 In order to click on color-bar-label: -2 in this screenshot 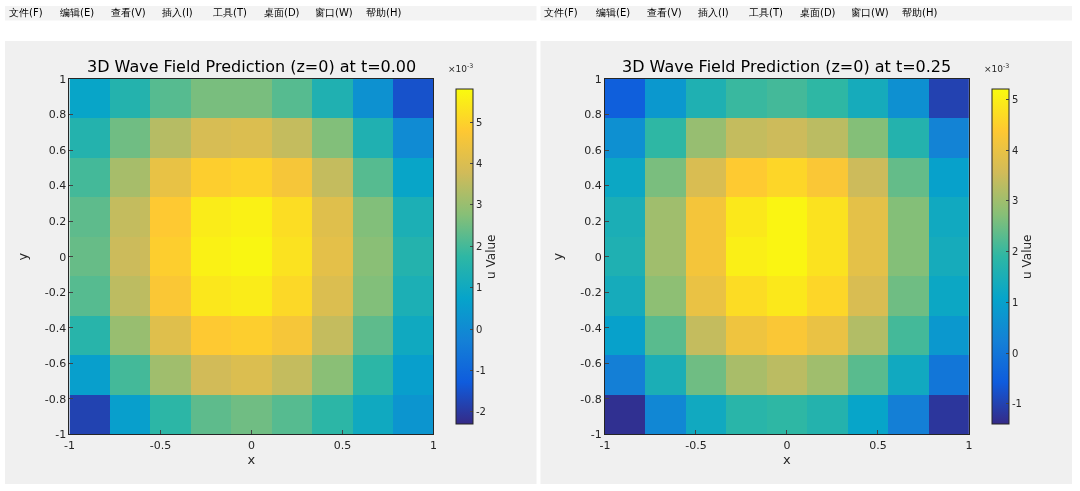, I will do `click(481, 412)`.